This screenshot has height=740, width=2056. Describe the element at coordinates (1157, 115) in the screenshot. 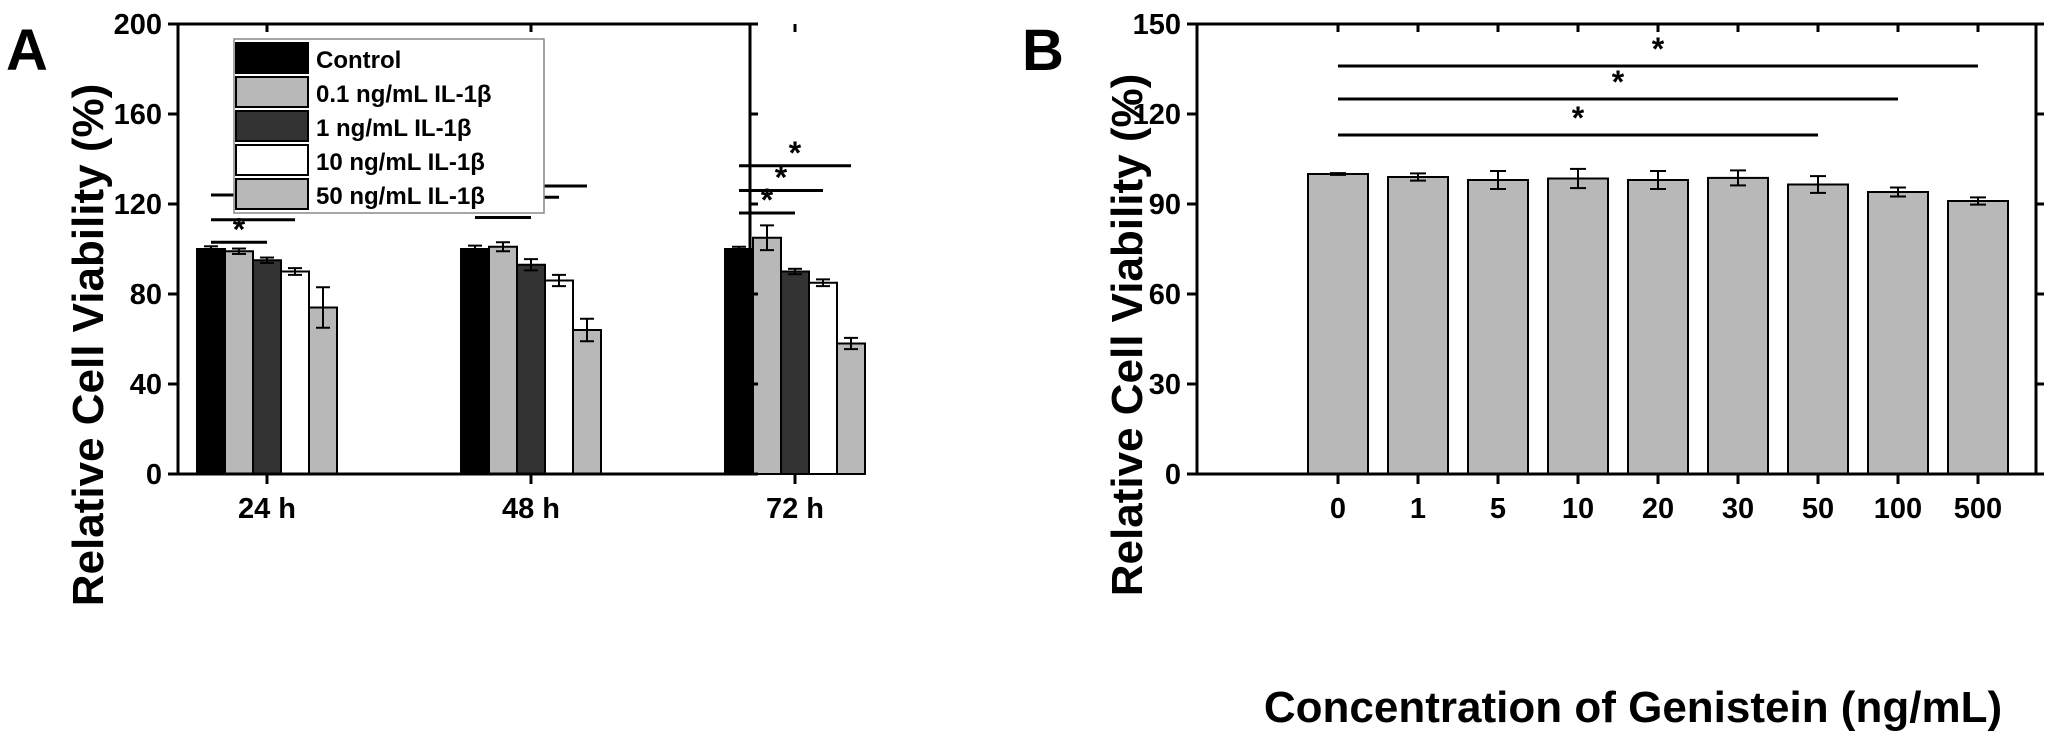

I see `y-tick-label-4: 120` at that location.